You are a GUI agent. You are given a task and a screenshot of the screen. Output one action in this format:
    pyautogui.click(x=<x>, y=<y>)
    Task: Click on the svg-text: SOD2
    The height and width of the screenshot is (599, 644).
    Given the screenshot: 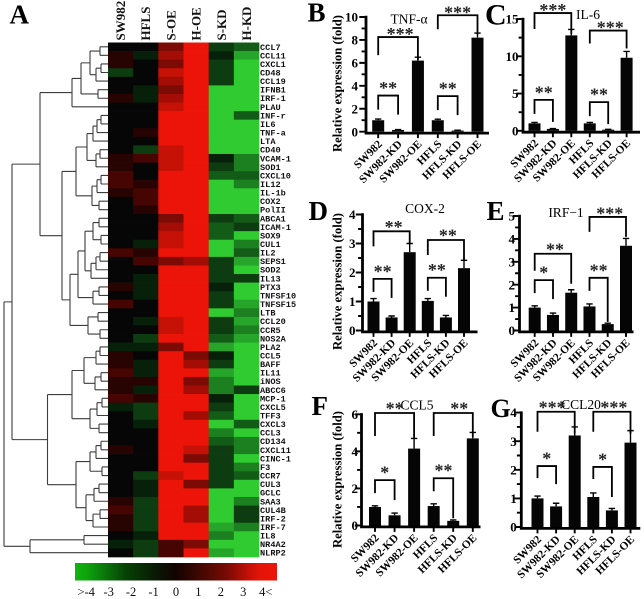 What is the action you would take?
    pyautogui.click(x=270, y=271)
    